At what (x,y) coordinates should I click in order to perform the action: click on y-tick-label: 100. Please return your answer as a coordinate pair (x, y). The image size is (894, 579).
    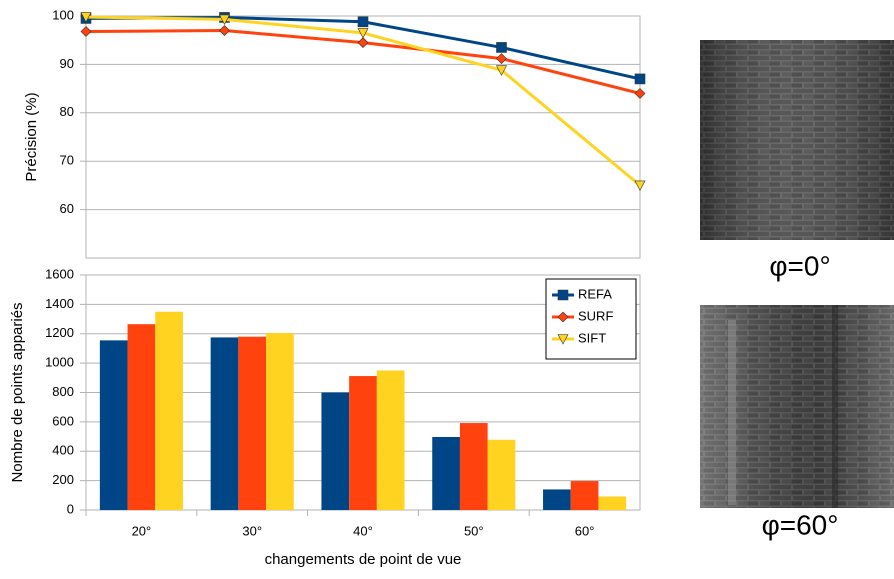
    Looking at the image, I should click on (63, 14).